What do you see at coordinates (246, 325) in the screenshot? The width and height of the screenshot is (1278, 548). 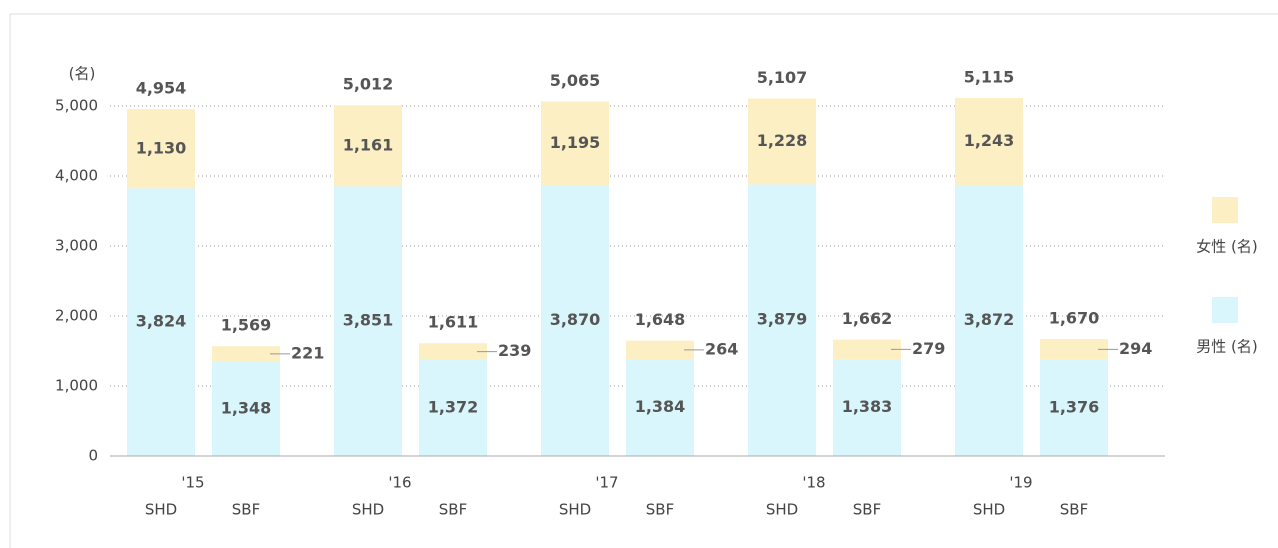 I see `total-label: 1,569` at bounding box center [246, 325].